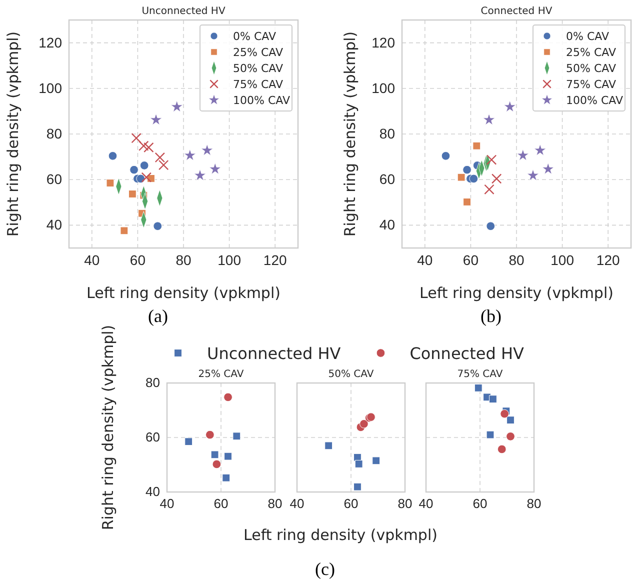  I want to click on text: (a), so click(158, 316).